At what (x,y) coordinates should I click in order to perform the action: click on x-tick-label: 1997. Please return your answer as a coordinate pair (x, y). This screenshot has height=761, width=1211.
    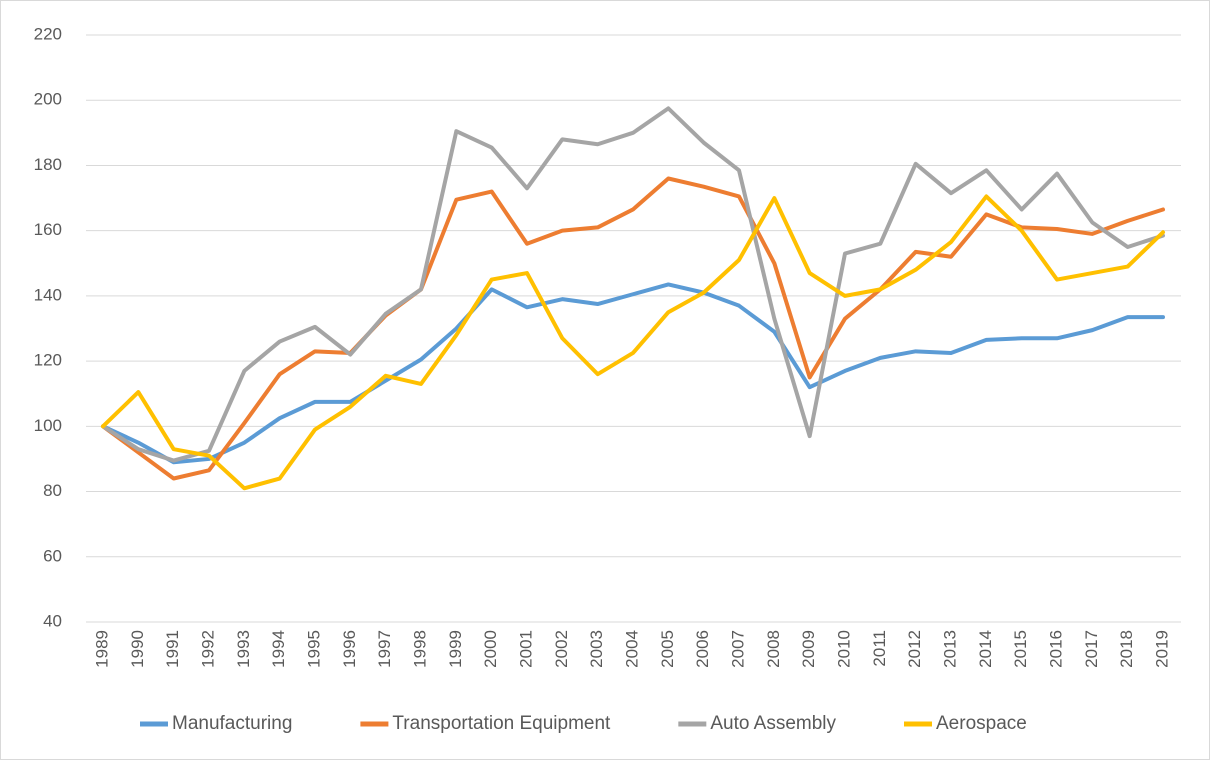
    Looking at the image, I should click on (384, 649).